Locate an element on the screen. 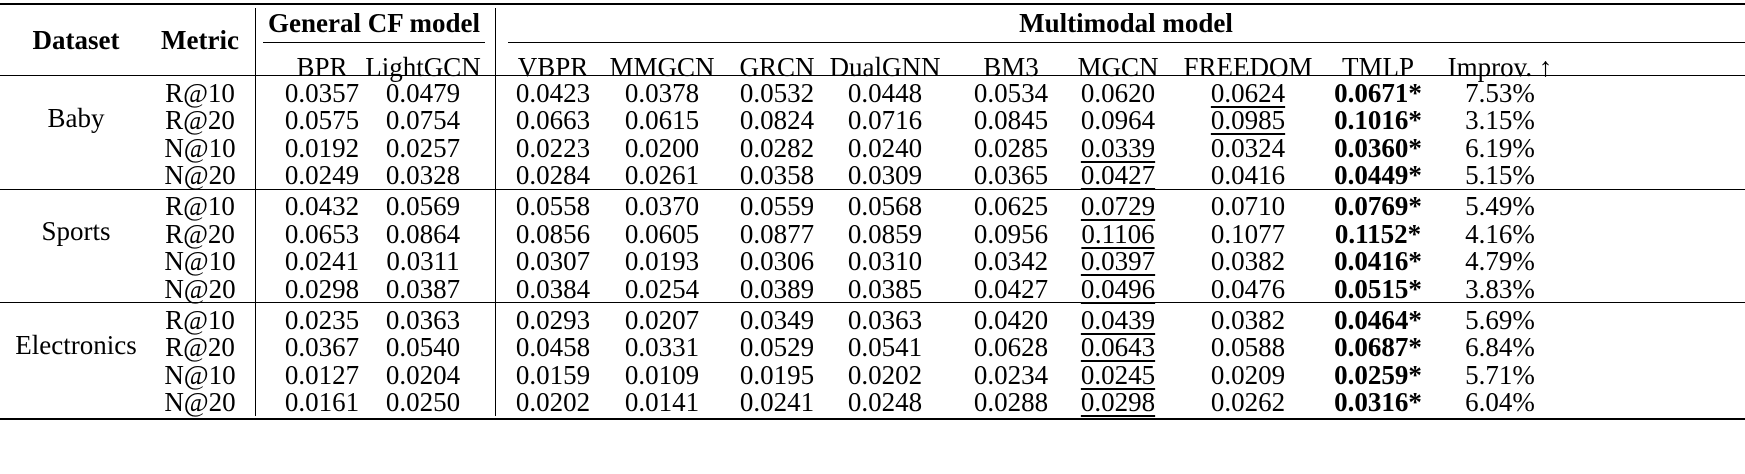  value-cell: 0.0360* is located at coordinates (1378, 148).